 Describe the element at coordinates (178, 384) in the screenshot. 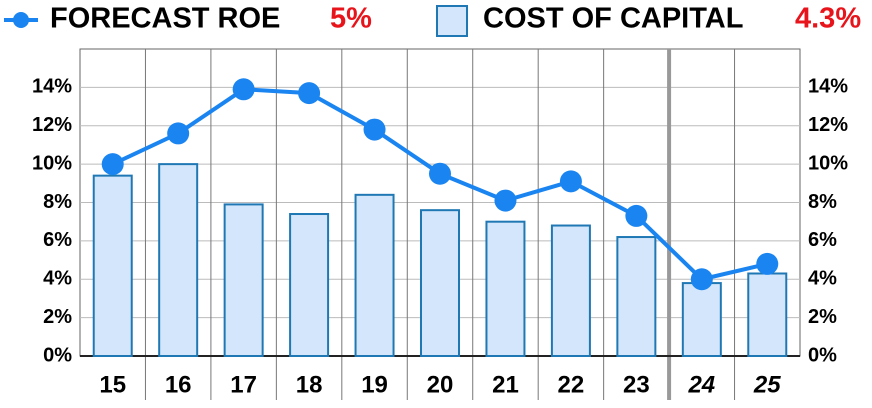

I see `x-tick-label: 16` at that location.